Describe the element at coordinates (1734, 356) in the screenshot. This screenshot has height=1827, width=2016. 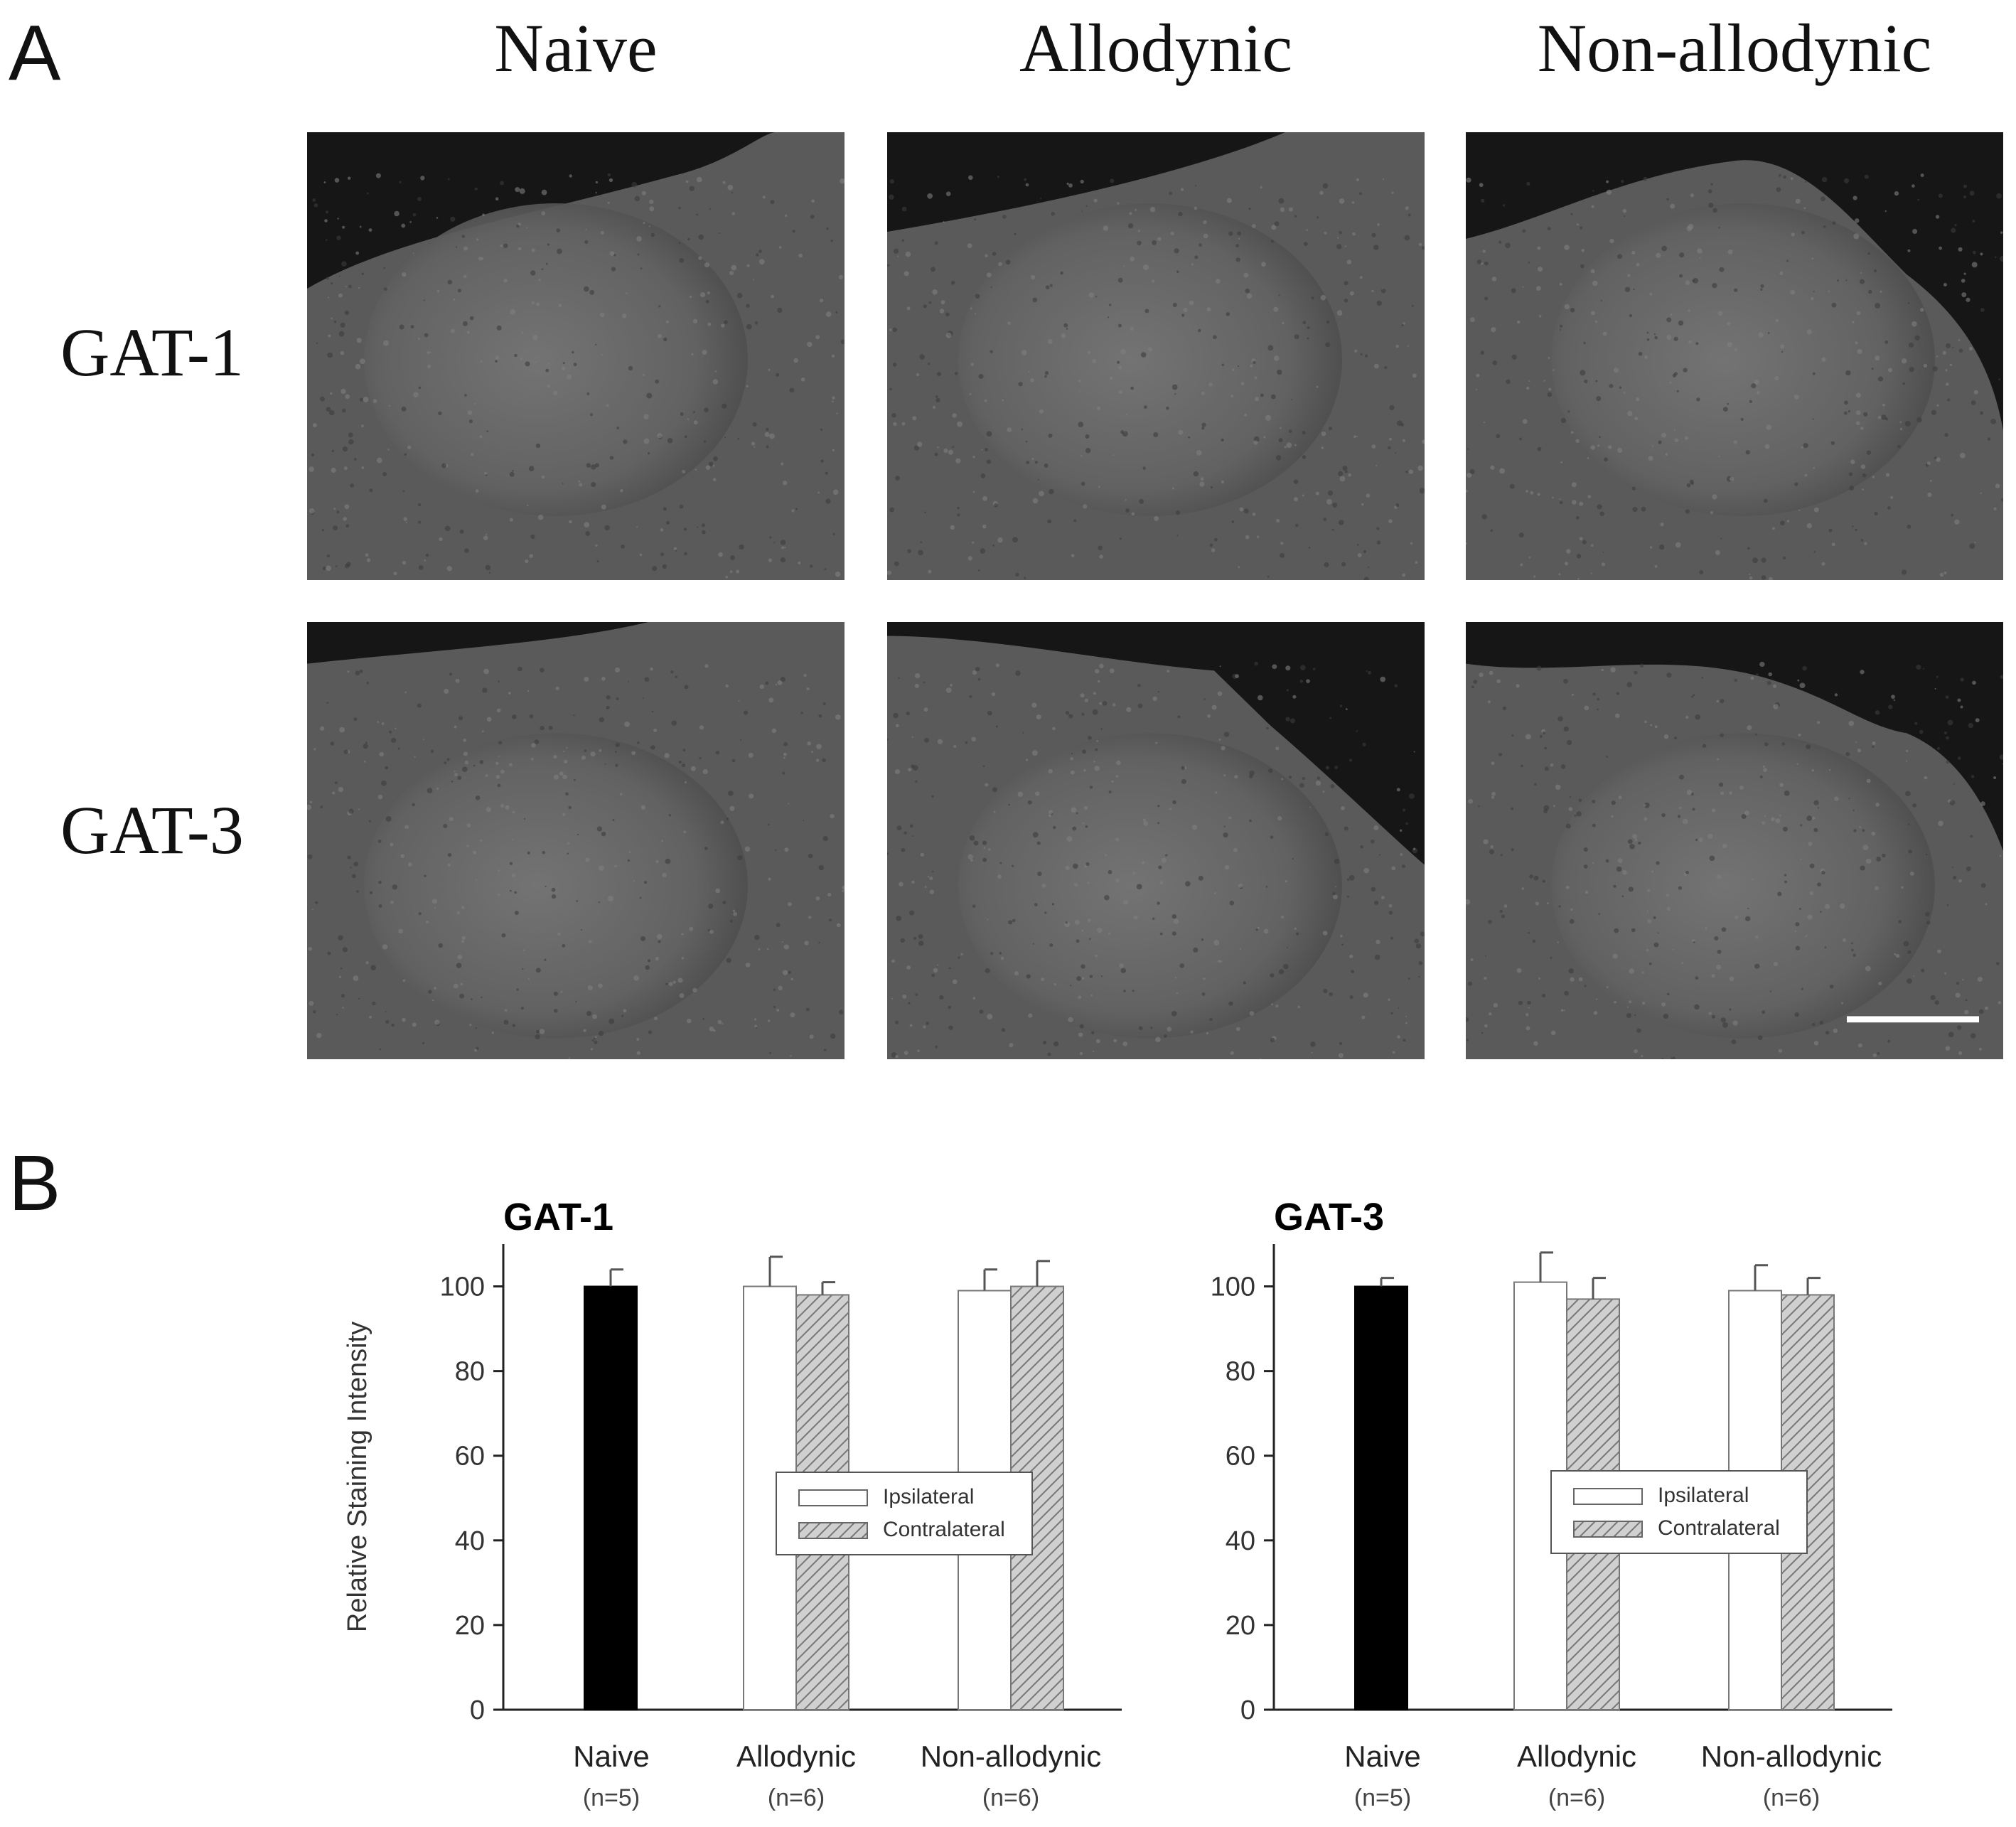
I see `micrograph-gat1-non-allodynic` at that location.